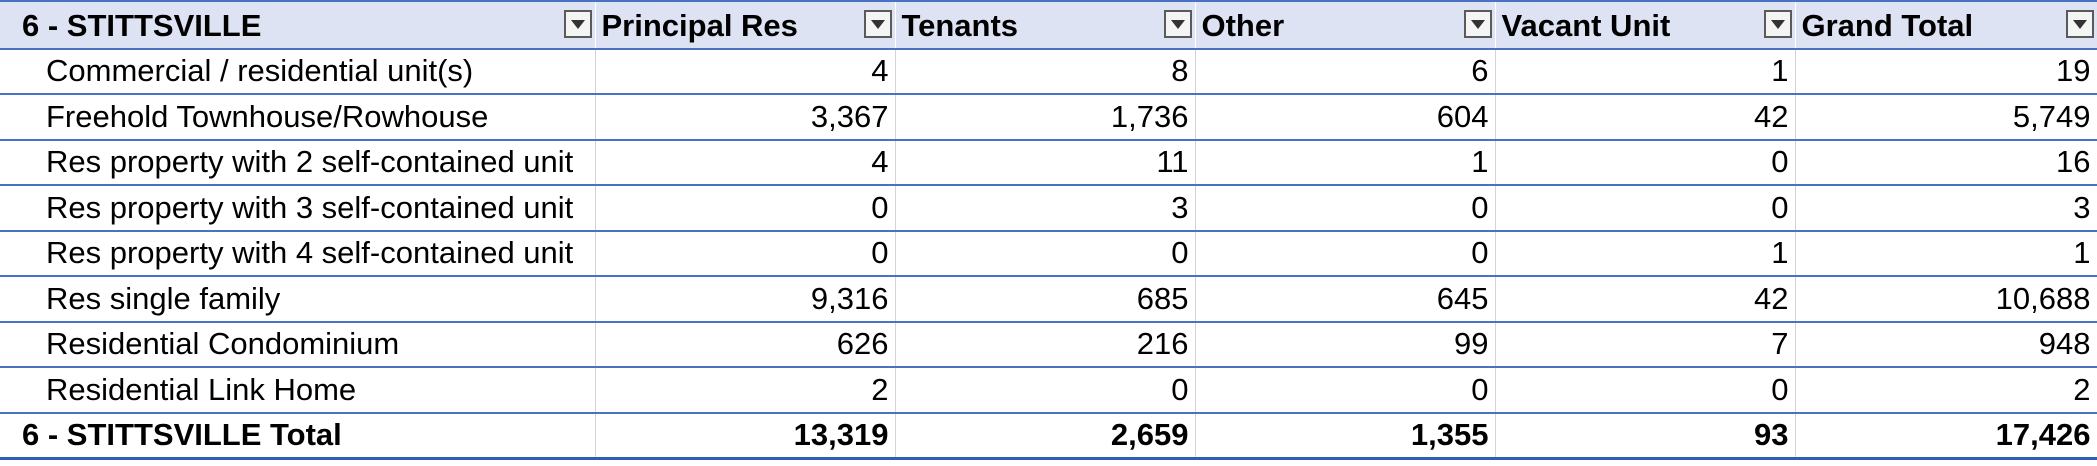 The width and height of the screenshot is (2097, 466). What do you see at coordinates (745, 117) in the screenshot?
I see `value-cell: 3,367` at bounding box center [745, 117].